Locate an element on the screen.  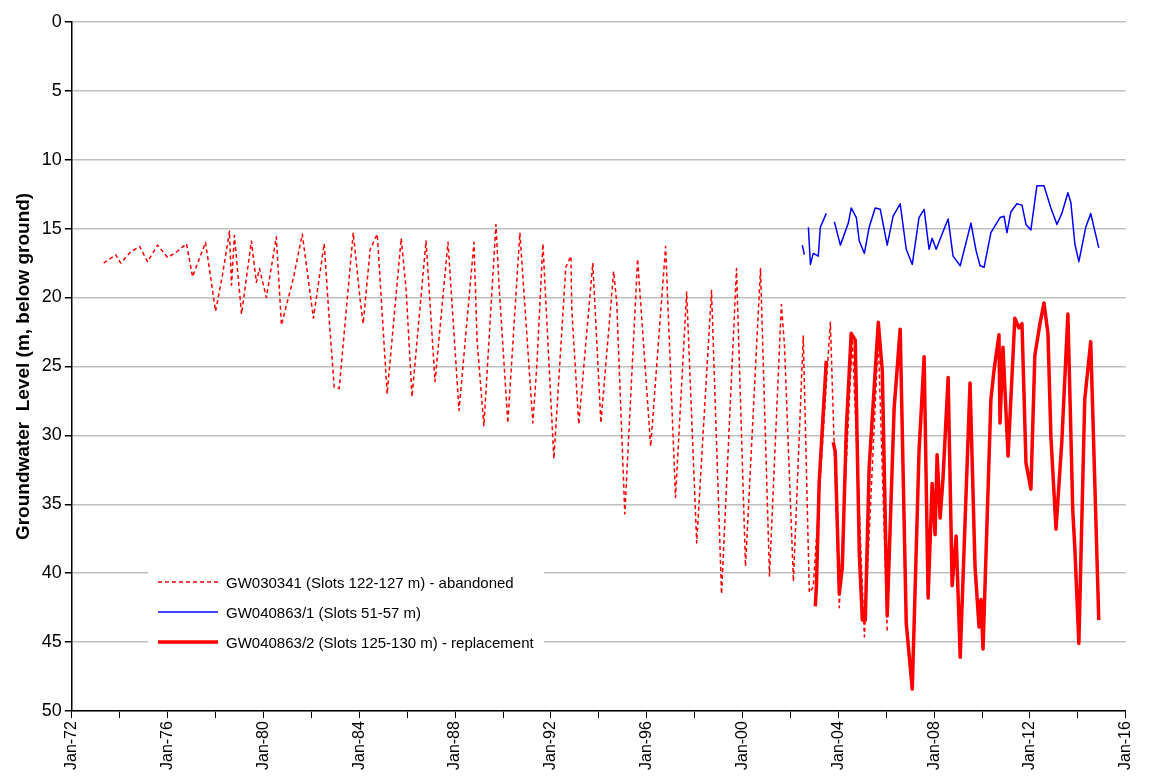
legend-label: GW040863/1 (Slots 51-57 m) is located at coordinates (324, 612).